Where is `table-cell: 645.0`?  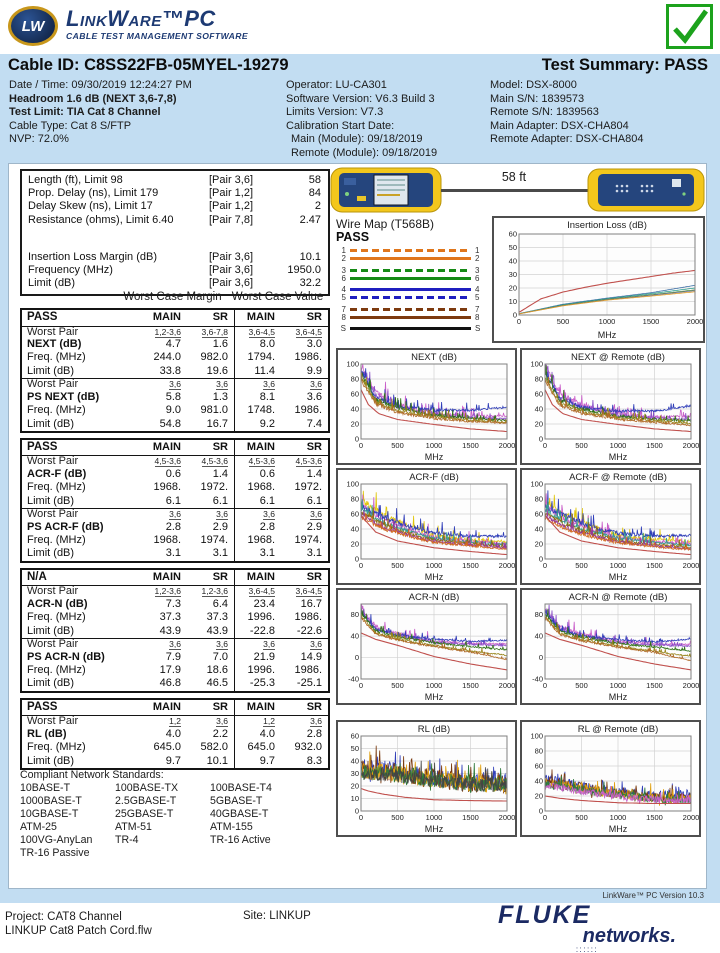 table-cell: 645.0 is located at coordinates (167, 747).